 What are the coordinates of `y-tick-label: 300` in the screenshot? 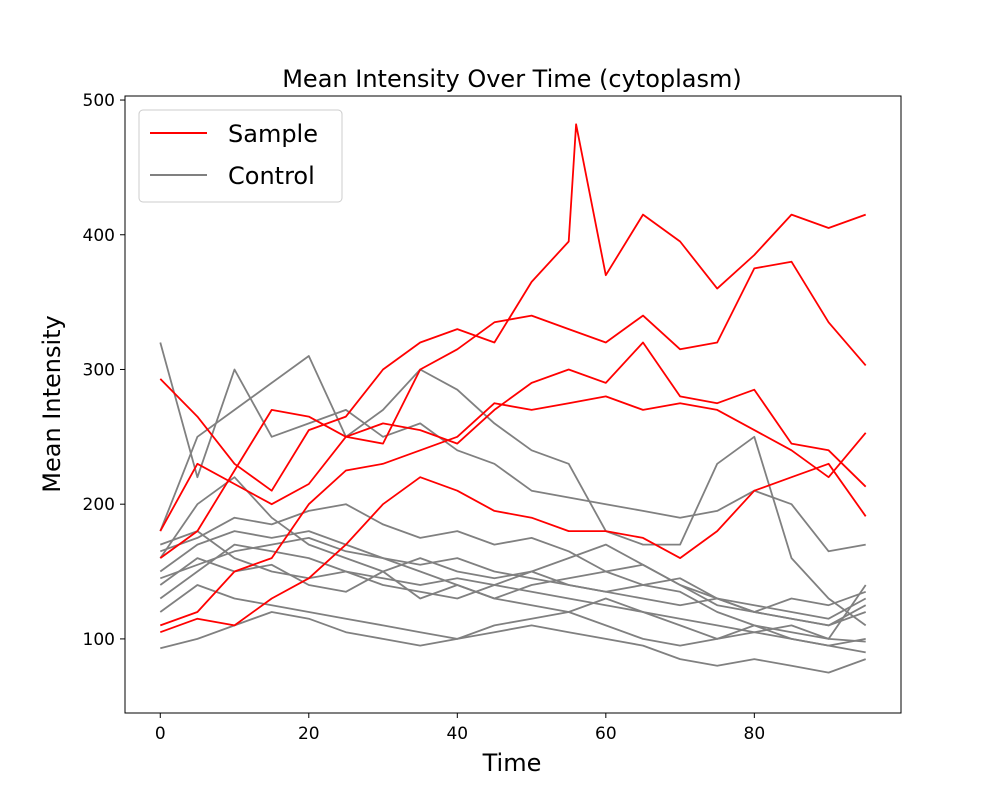 It's located at (99, 370).